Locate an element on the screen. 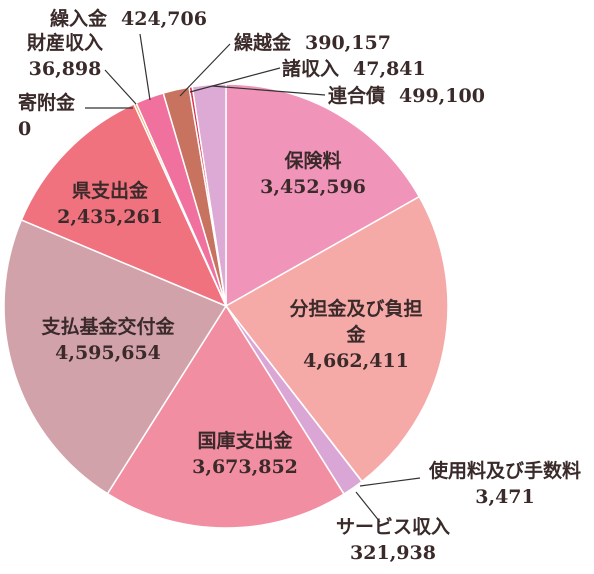 This screenshot has width=594, height=574. slice-name: 財産収入 is located at coordinates (64, 43).